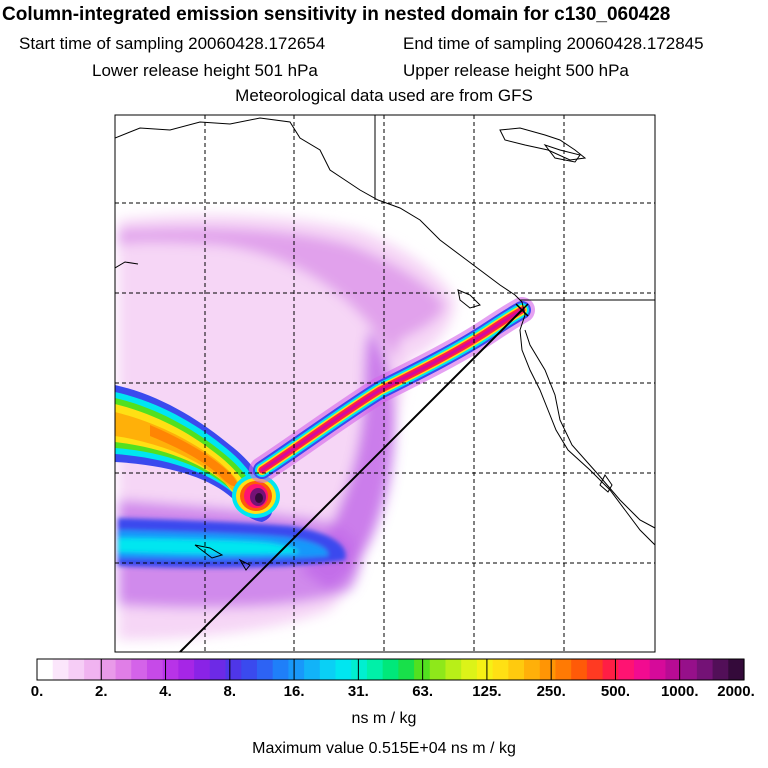 The width and height of the screenshot is (768, 768). I want to click on colorbar-tick-label: 125., so click(487, 691).